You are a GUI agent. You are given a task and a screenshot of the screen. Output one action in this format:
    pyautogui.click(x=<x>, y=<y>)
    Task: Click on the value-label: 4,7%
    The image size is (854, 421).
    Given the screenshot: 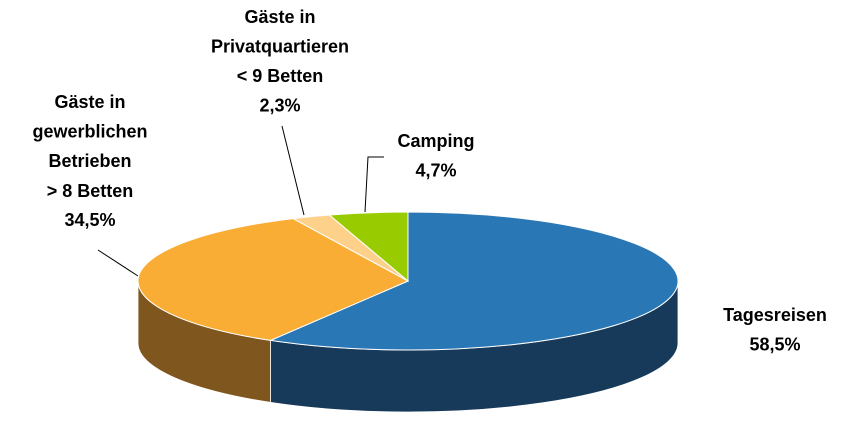 What is the action you would take?
    pyautogui.click(x=435, y=170)
    